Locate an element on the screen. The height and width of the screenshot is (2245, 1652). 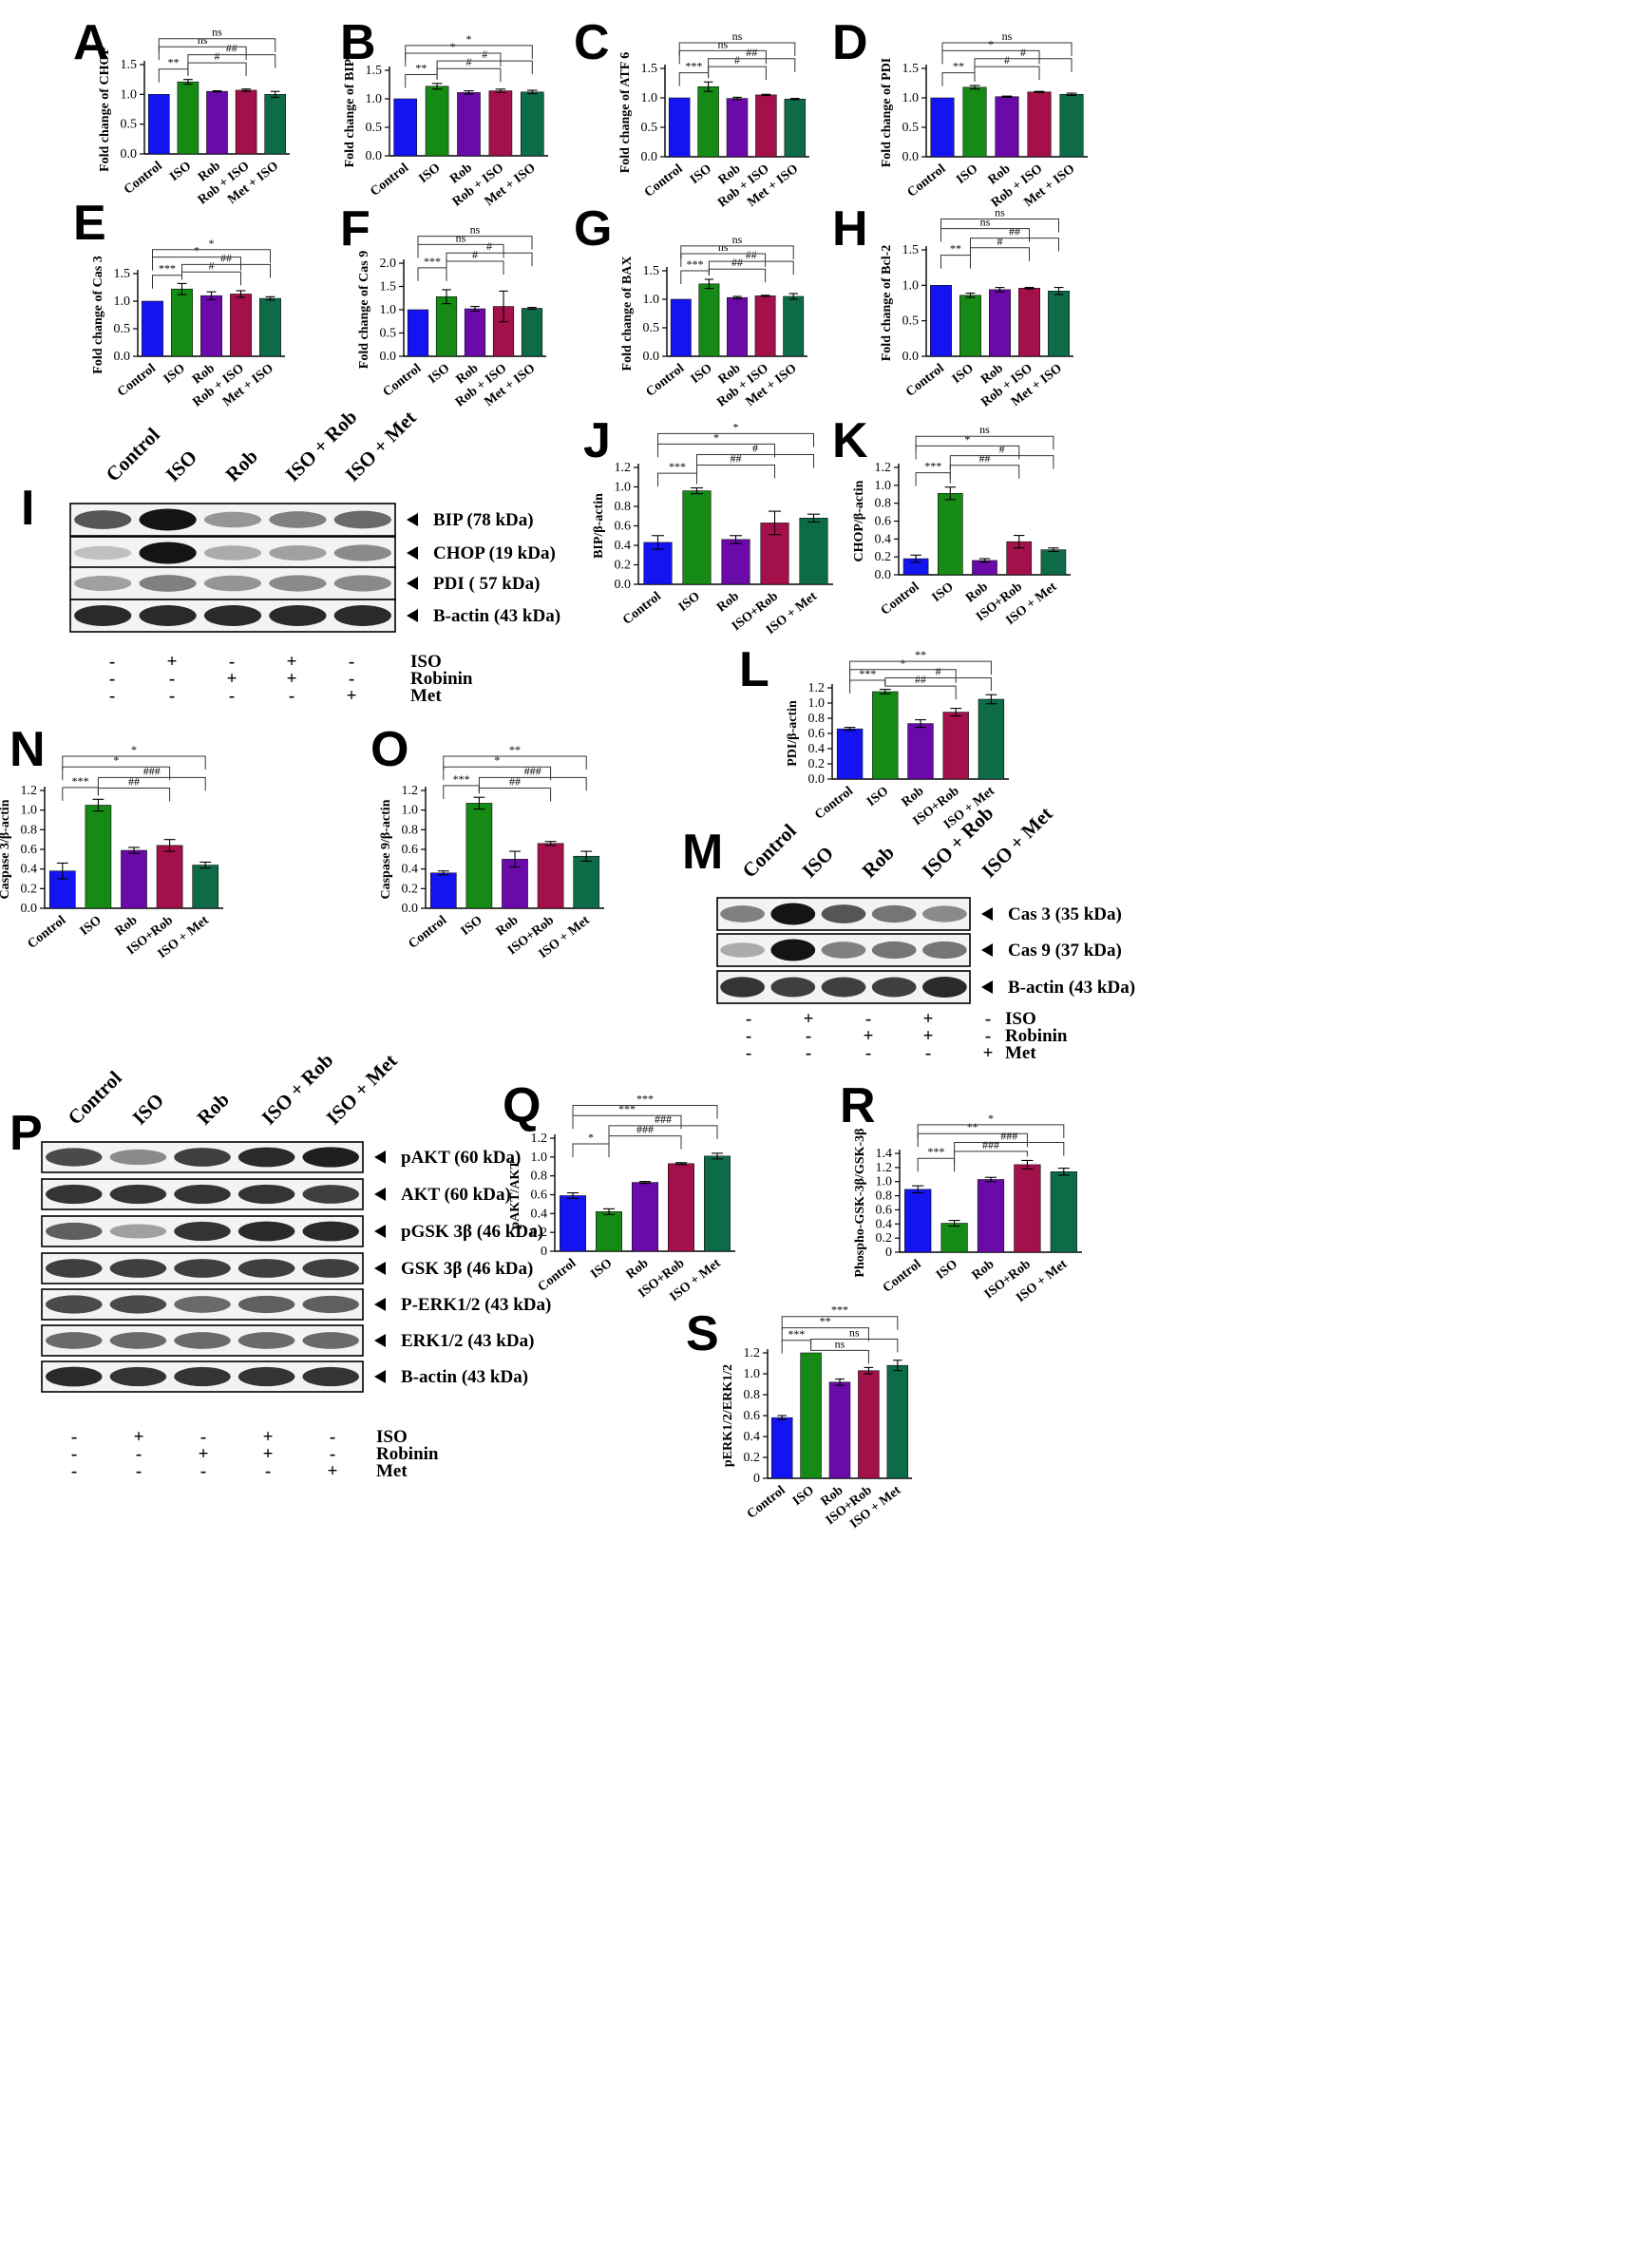
y-axis-label: BIP/β-actin is located at coordinates (599, 526).